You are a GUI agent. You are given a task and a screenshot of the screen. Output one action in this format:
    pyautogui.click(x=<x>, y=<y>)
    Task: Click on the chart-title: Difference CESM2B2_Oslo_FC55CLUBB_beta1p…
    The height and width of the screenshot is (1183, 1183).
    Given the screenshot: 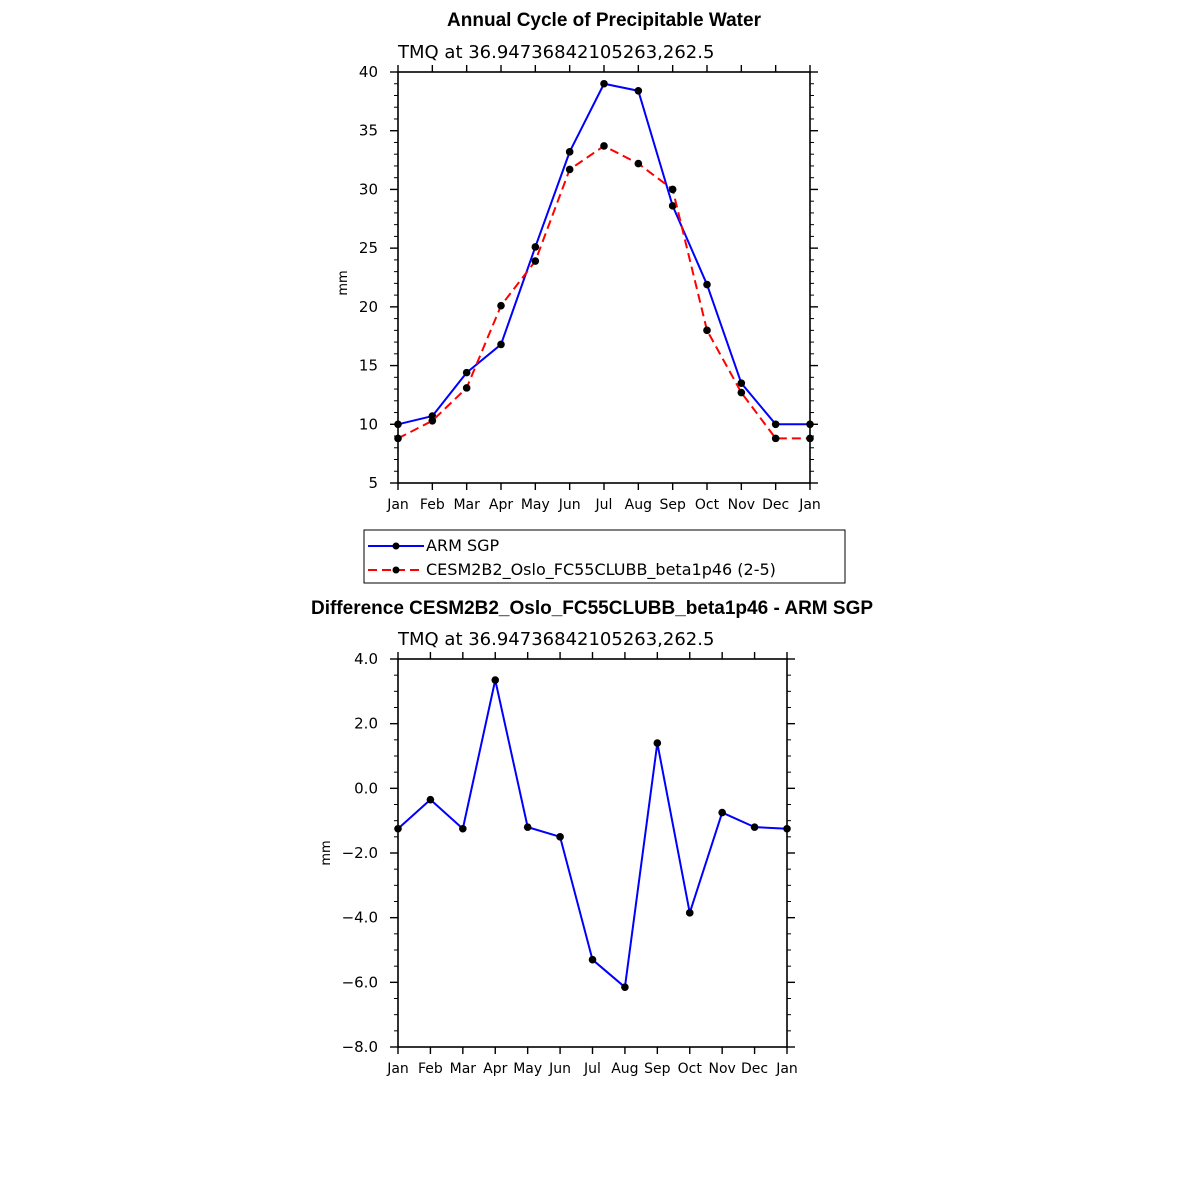 What is the action you would take?
    pyautogui.click(x=592, y=608)
    